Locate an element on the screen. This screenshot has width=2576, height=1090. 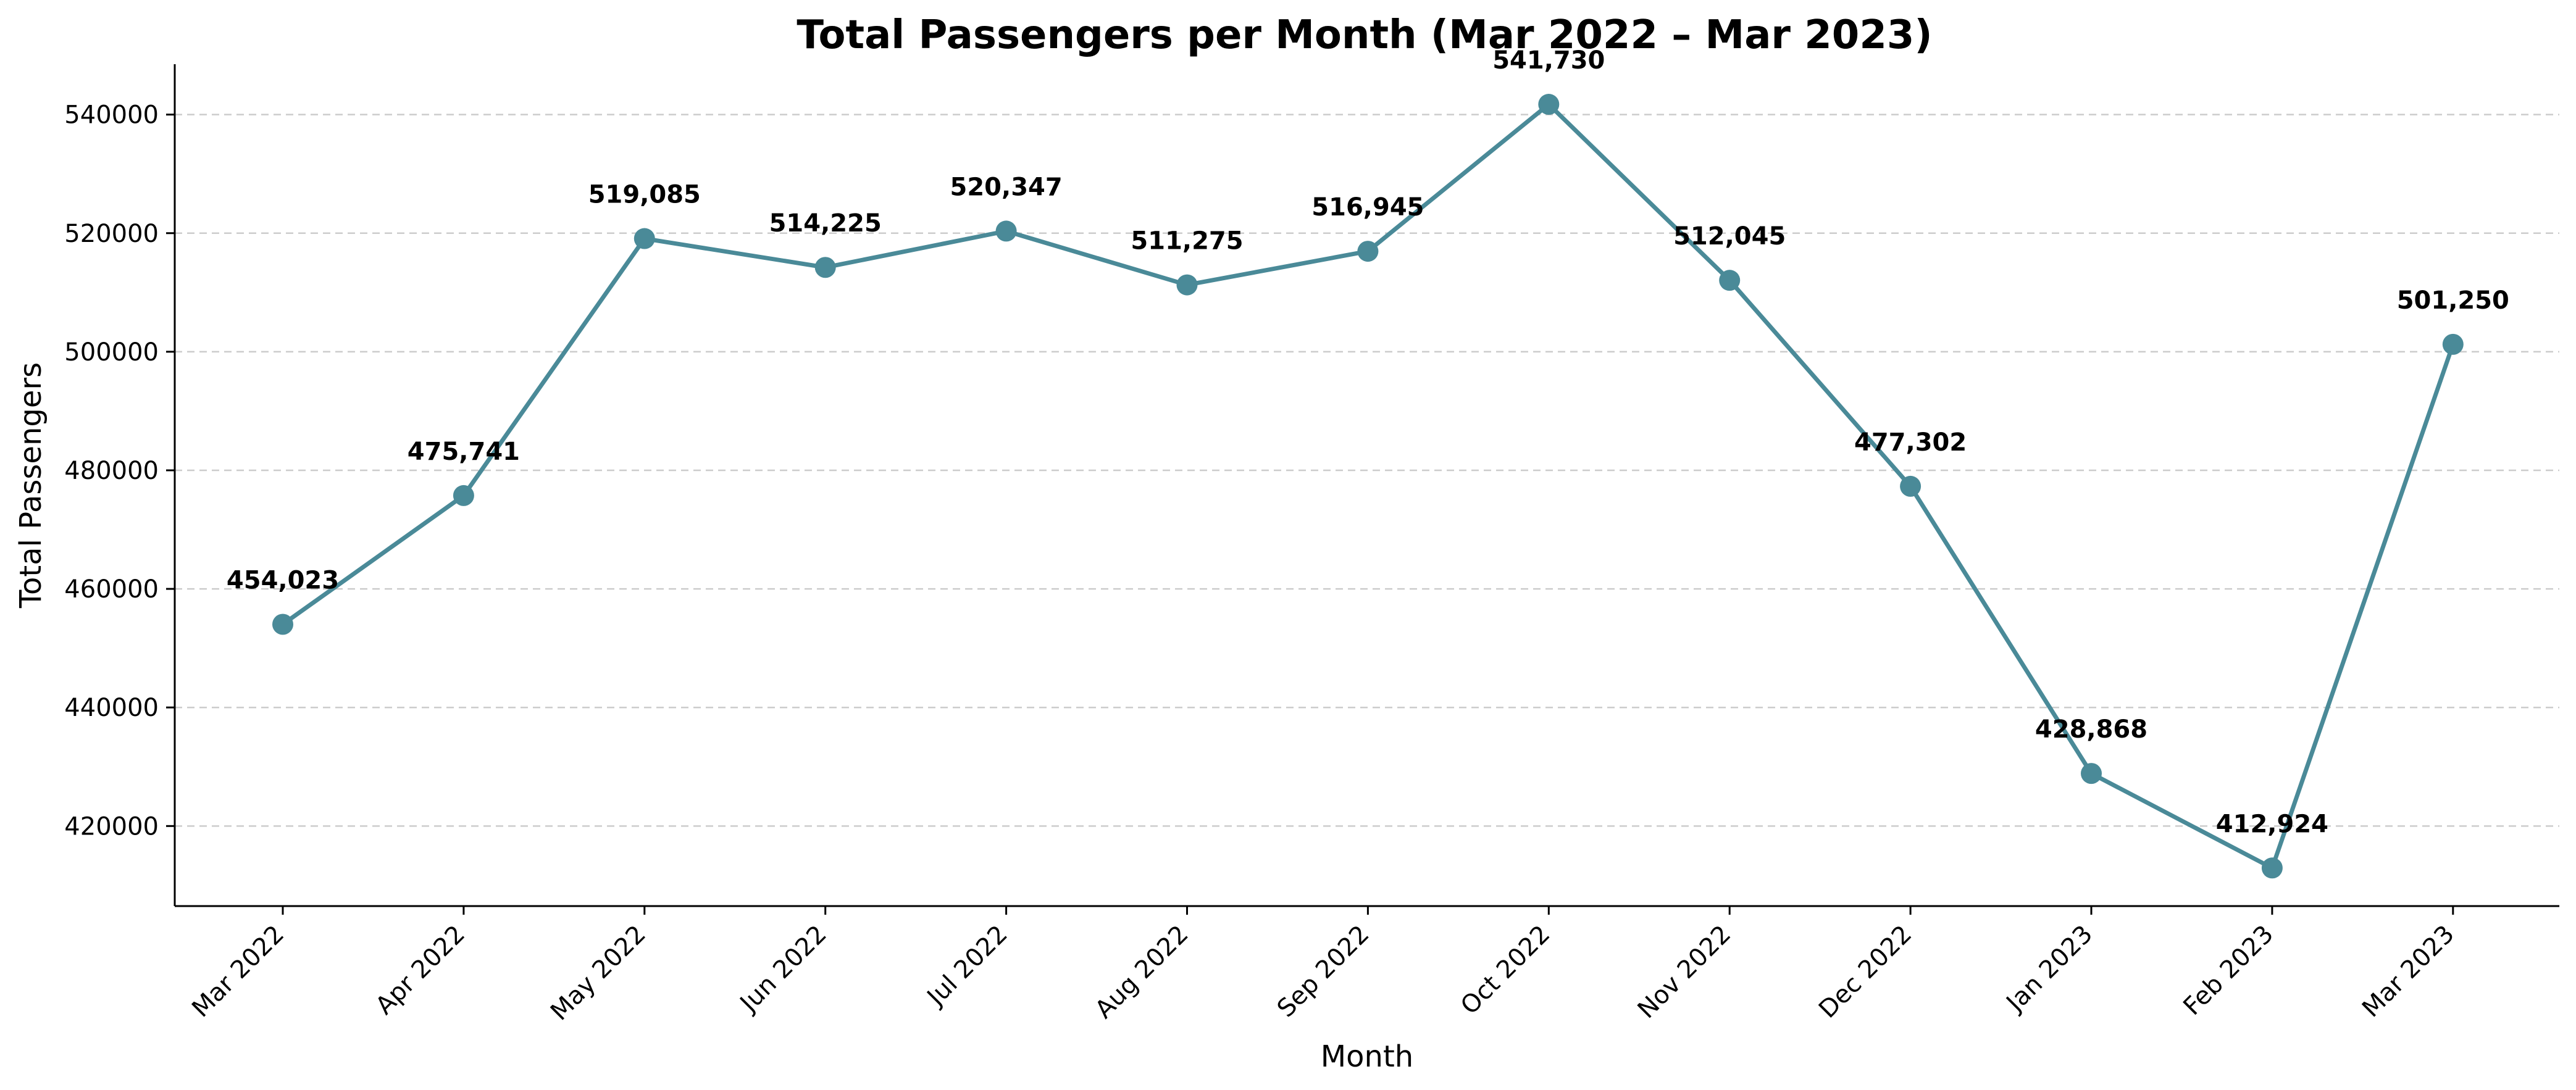
y-tick-label: 440000 is located at coordinates (111, 708).